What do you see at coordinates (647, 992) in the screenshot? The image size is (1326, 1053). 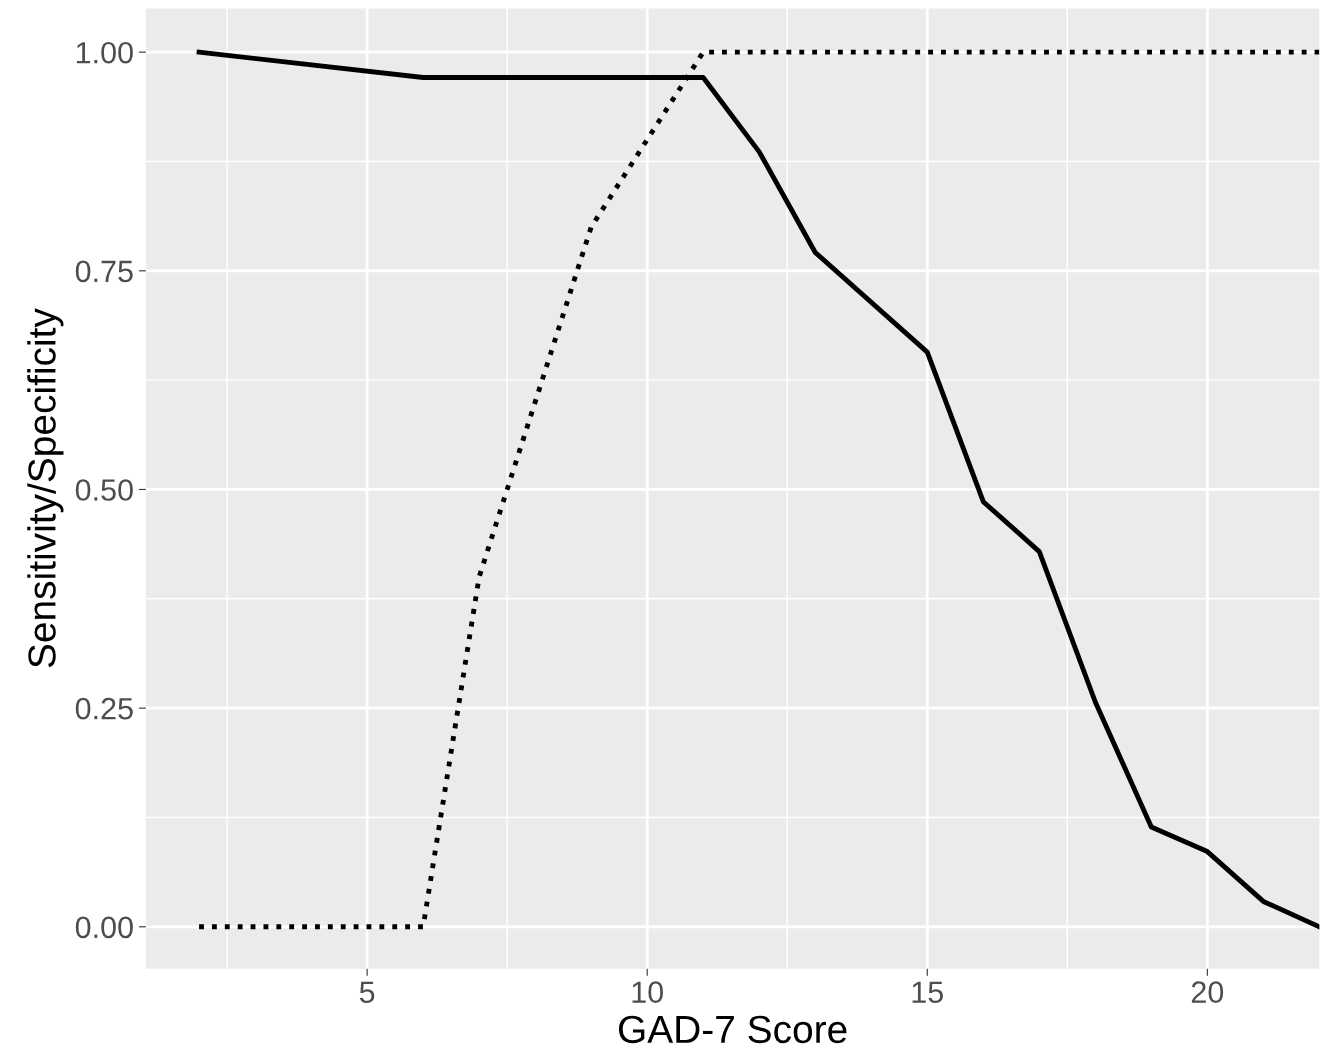 I see `x-tick-label: 10` at bounding box center [647, 992].